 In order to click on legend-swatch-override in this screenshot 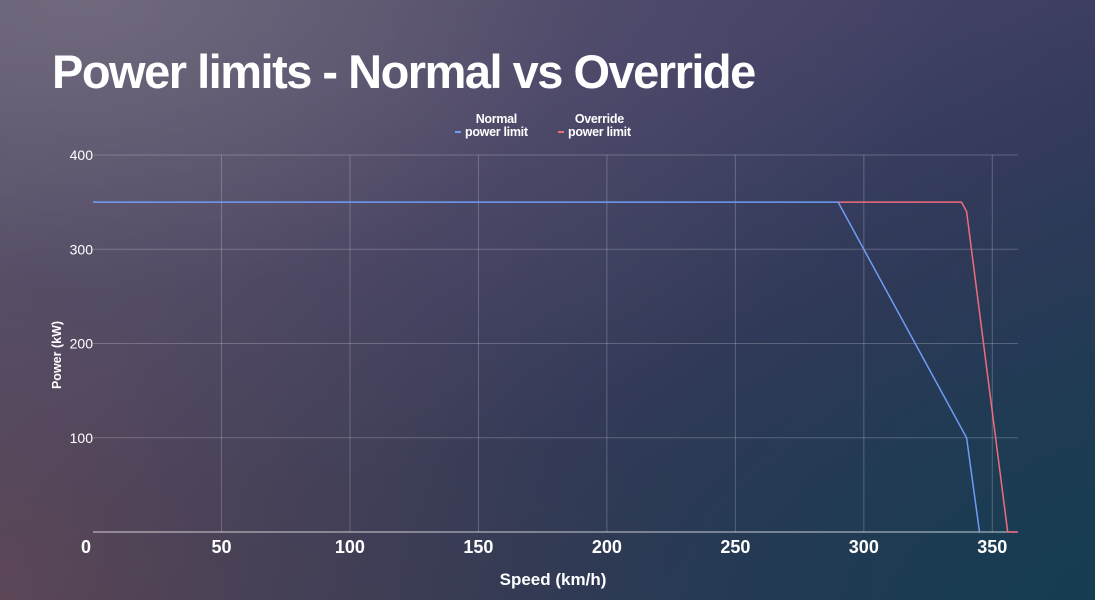, I will do `click(561, 132)`.